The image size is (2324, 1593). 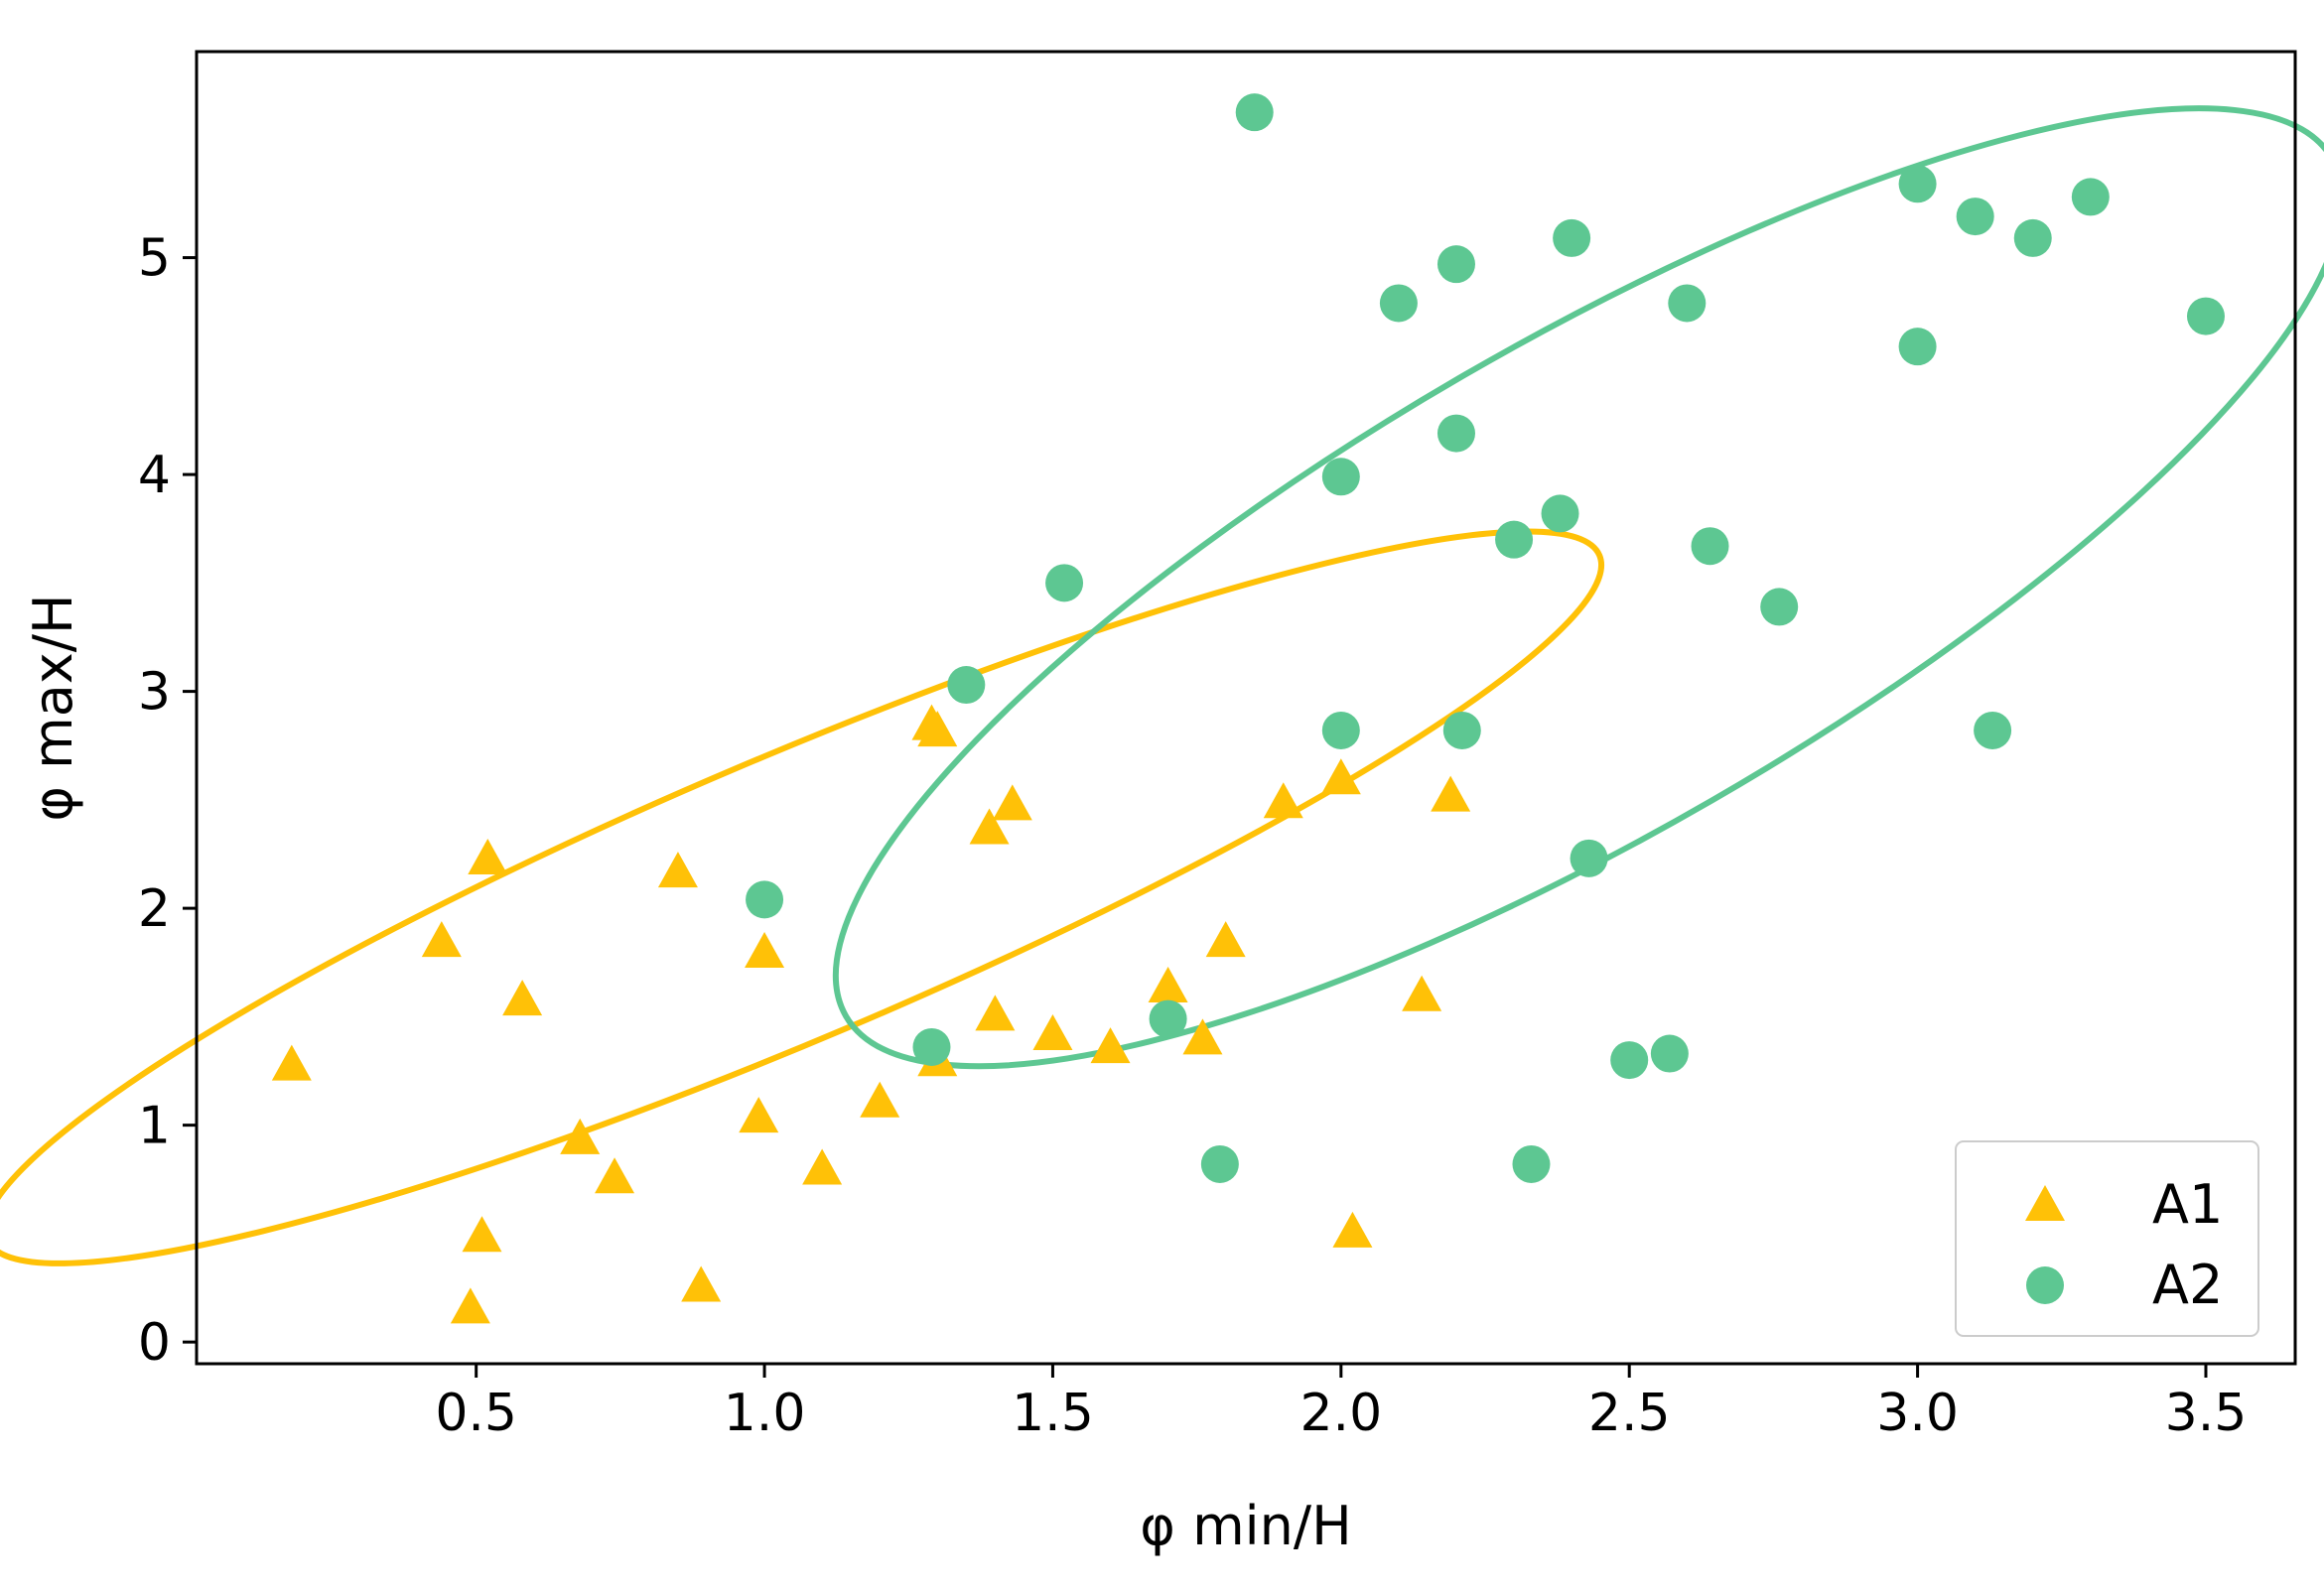 I want to click on y-tick-label: 1, so click(x=155, y=1126).